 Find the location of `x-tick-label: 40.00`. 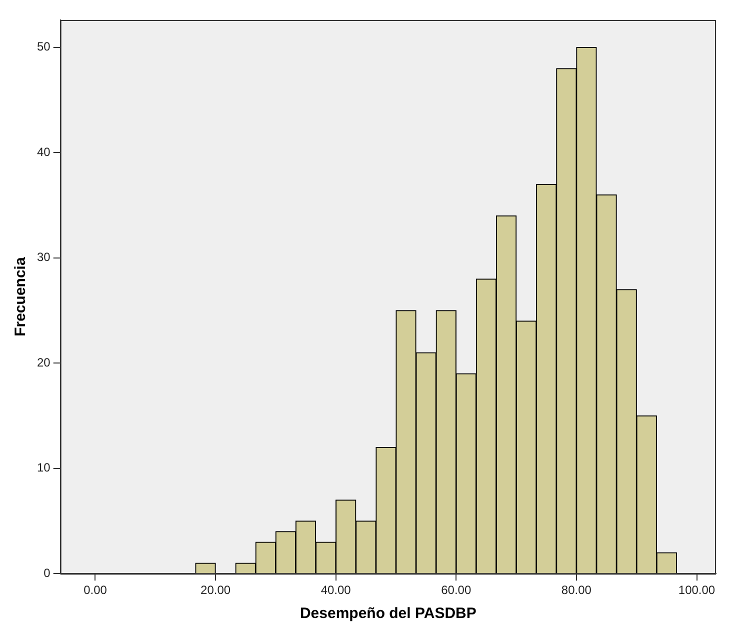

x-tick-label: 40.00 is located at coordinates (336, 590).